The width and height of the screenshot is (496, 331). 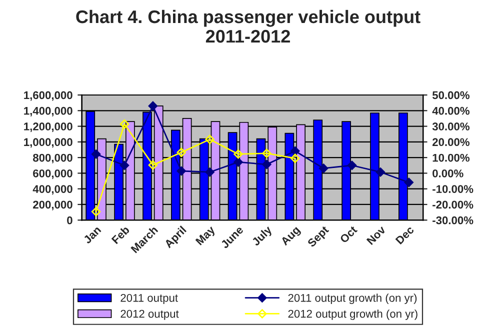 What do you see at coordinates (48, 111) in the screenshot?
I see `y-tick-label: 1,400,000` at bounding box center [48, 111].